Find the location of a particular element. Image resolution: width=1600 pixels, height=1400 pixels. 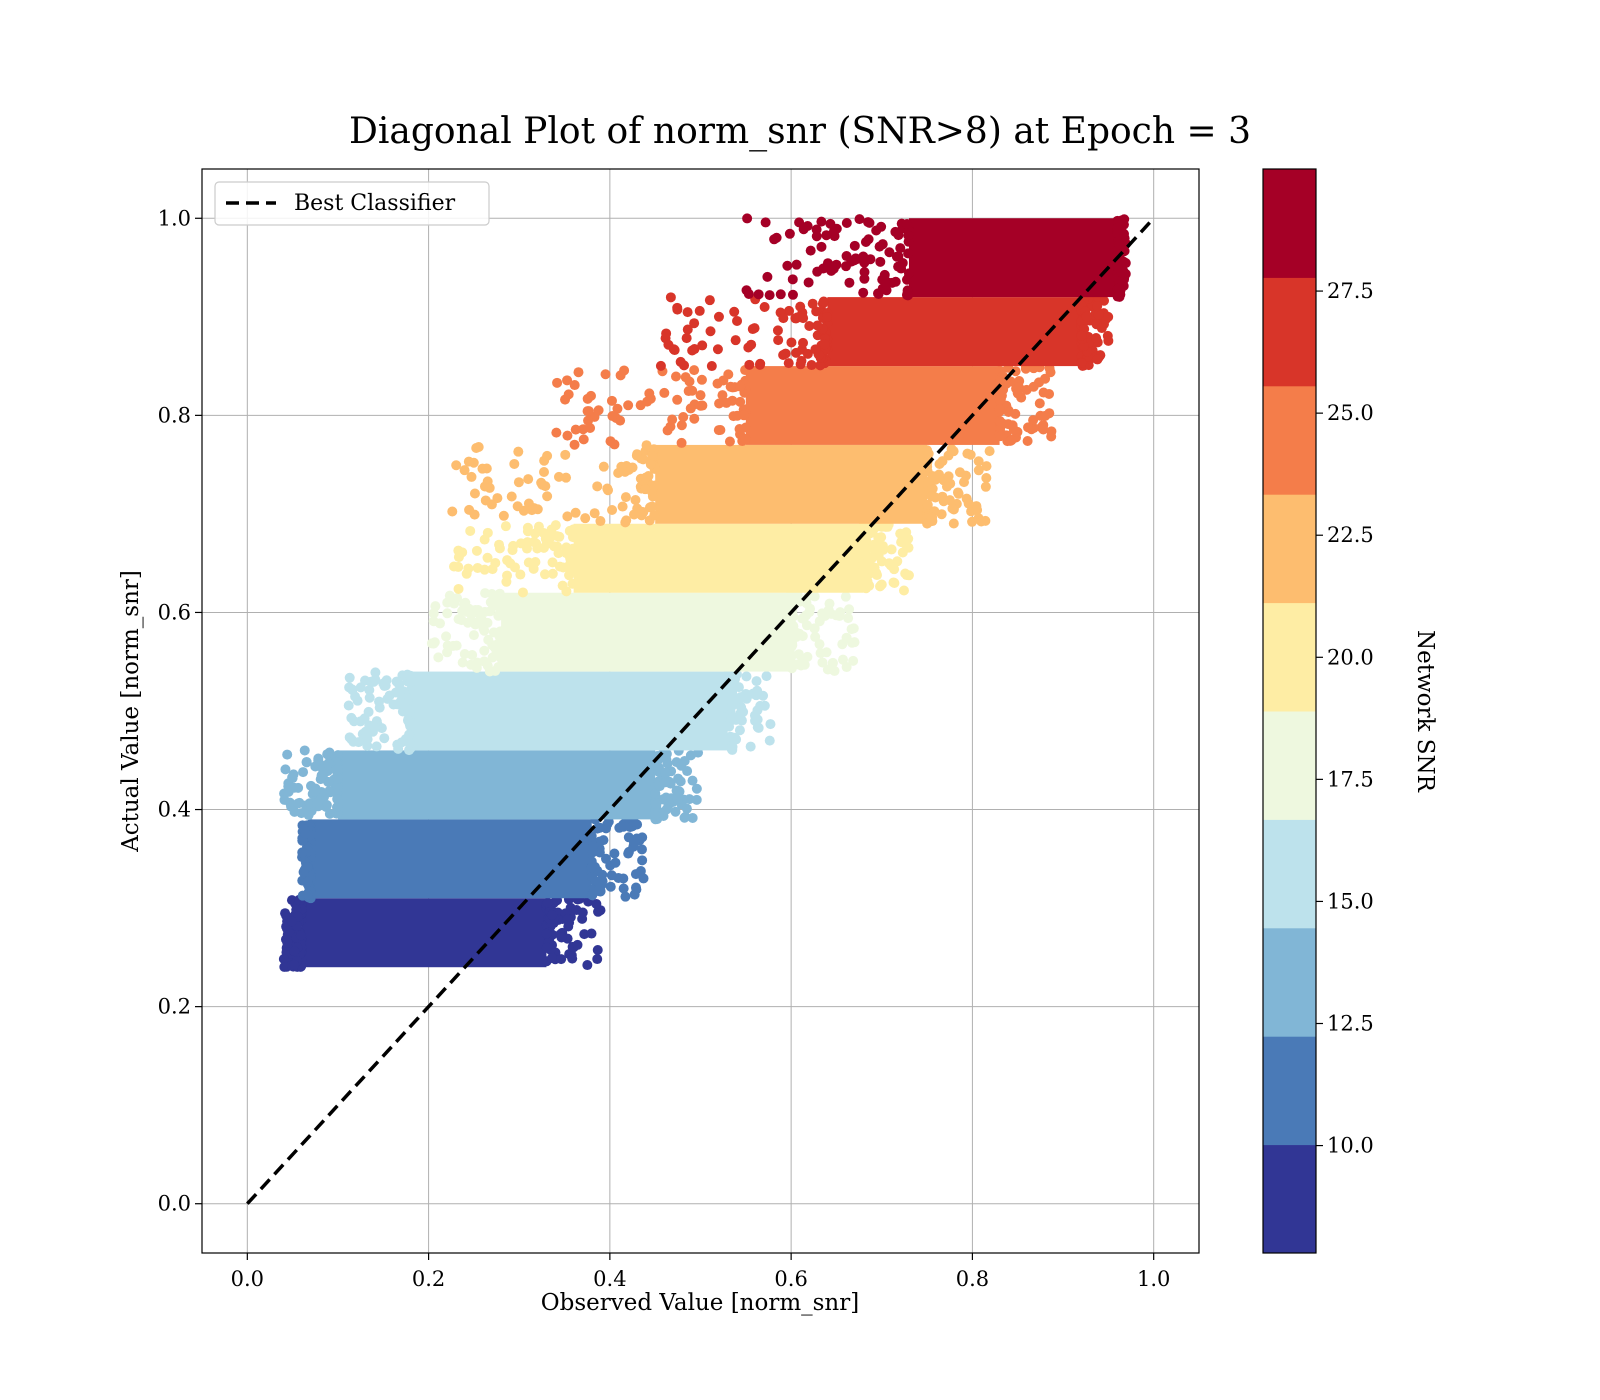

colorbar-tick-label: 20.0 is located at coordinates (1350, 657).